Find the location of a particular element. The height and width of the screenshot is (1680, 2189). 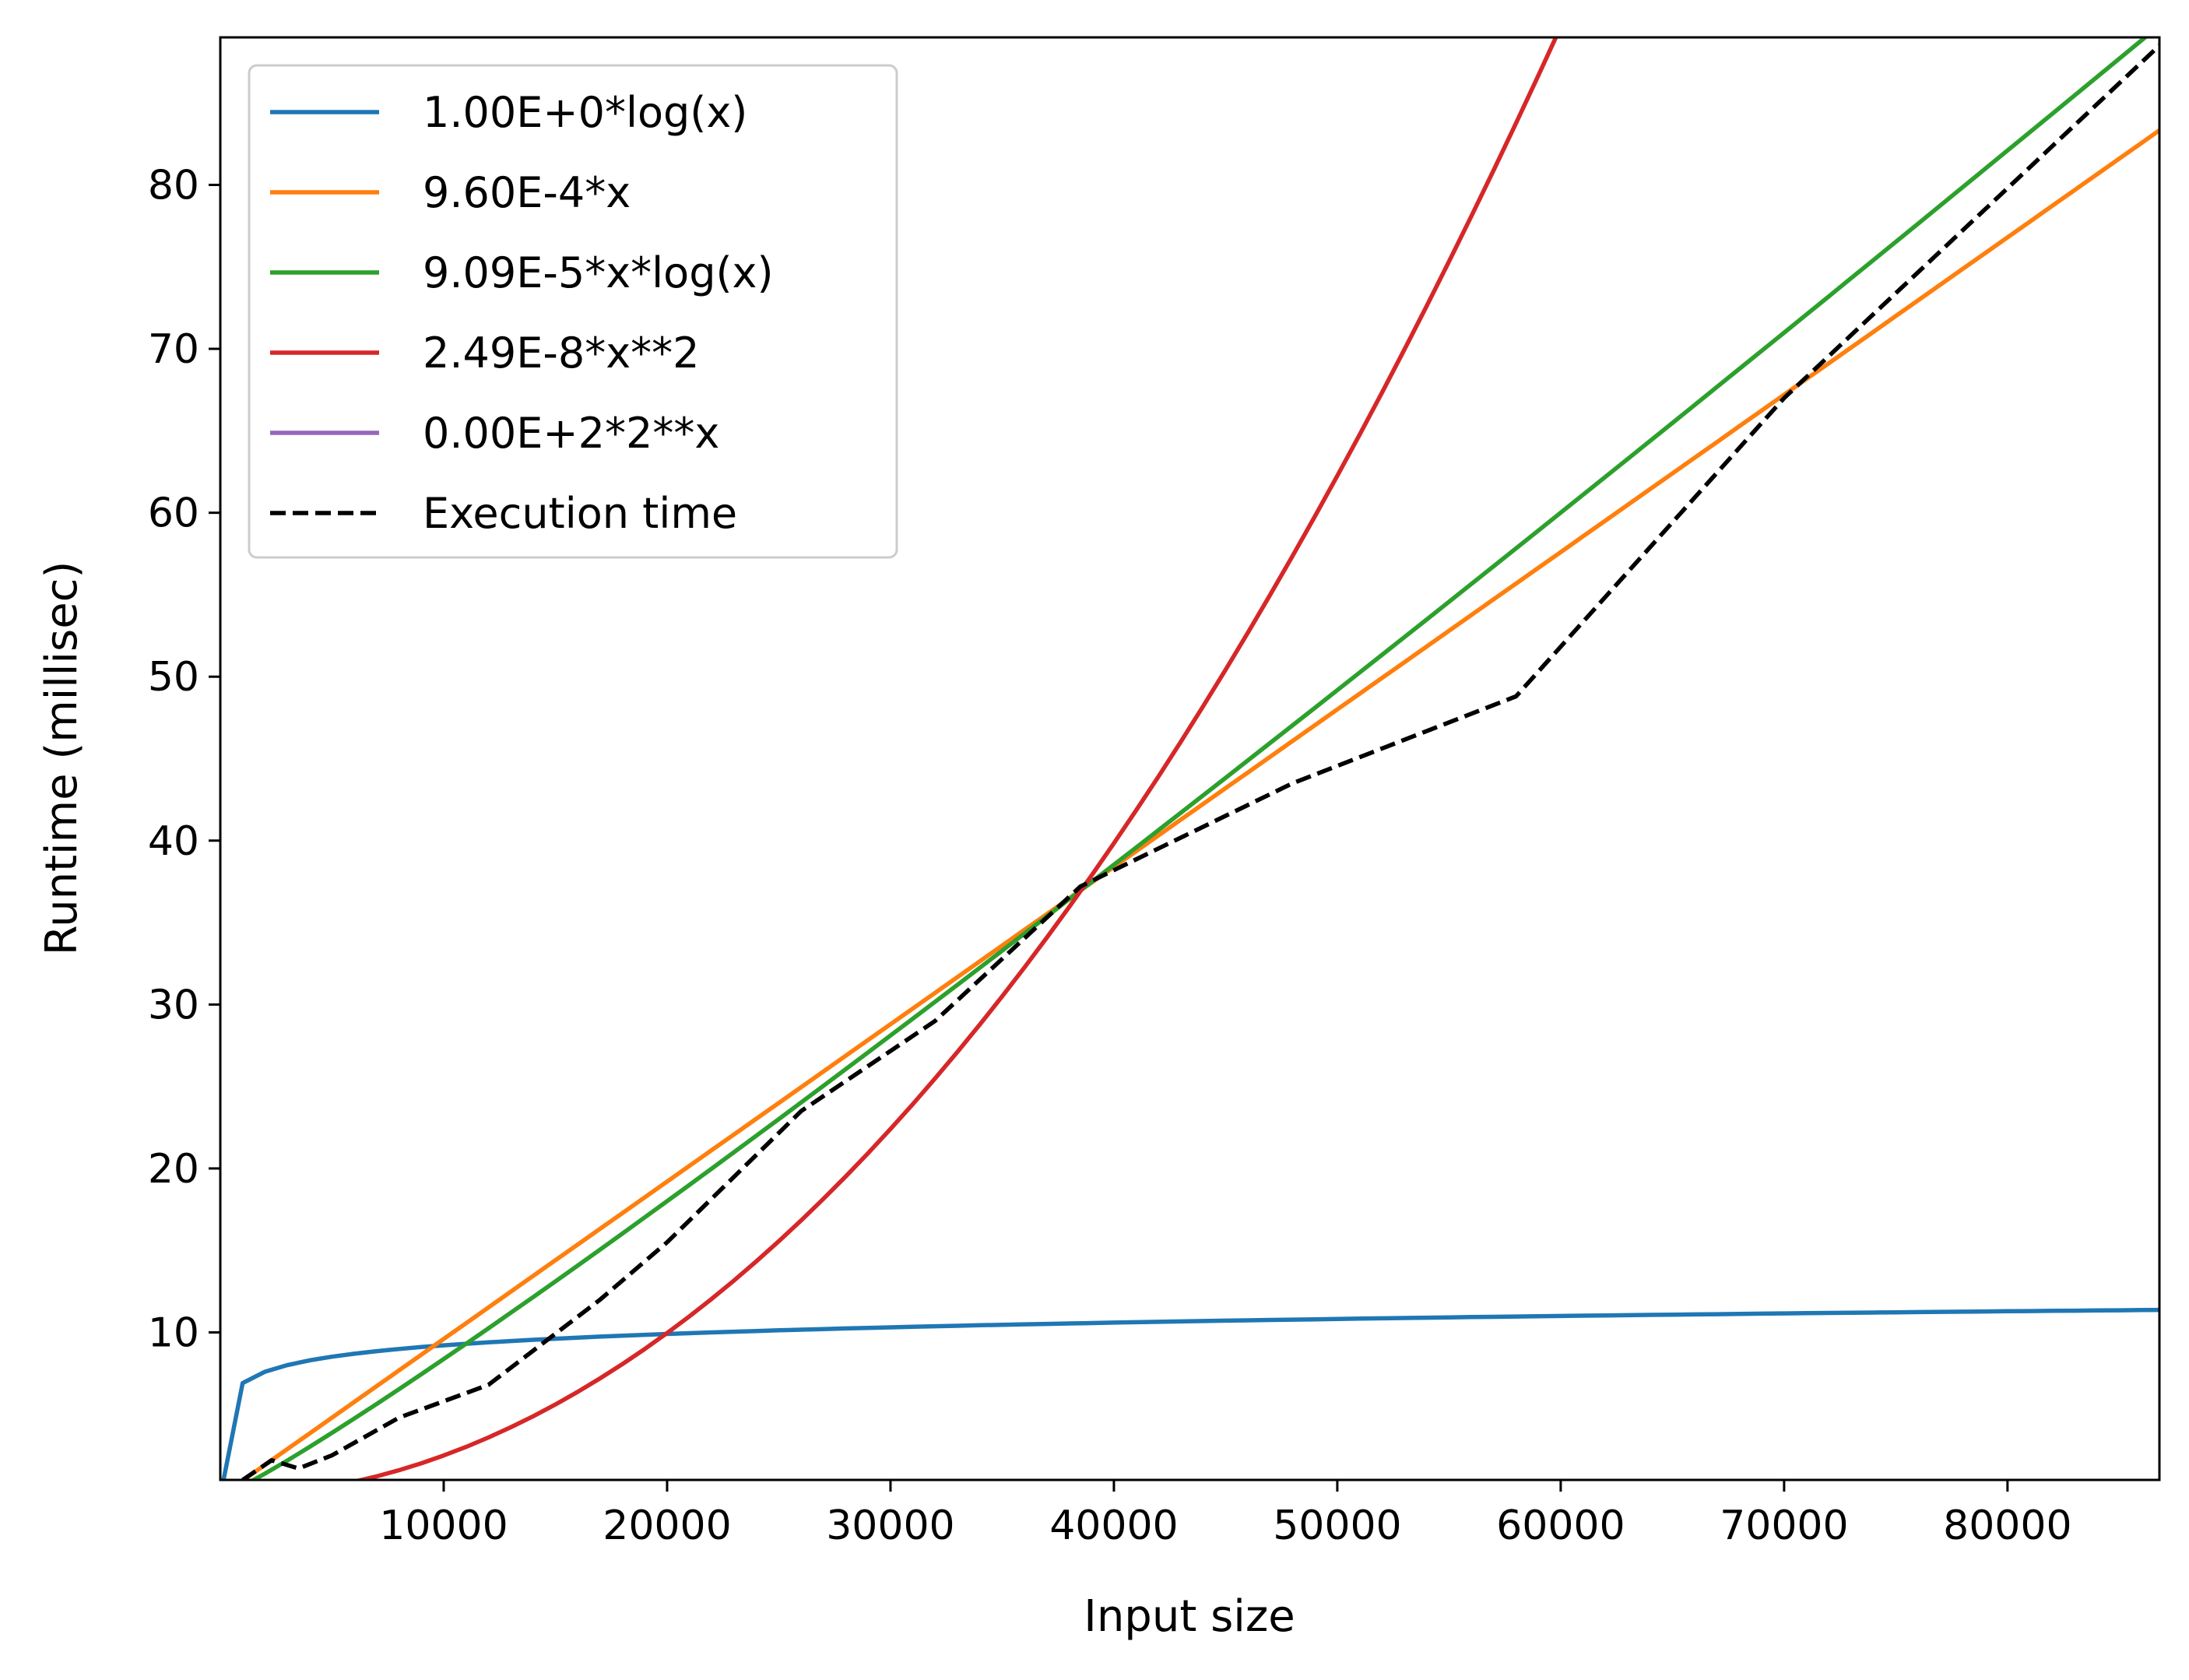

y-tick-label: 80 is located at coordinates (173, 186).